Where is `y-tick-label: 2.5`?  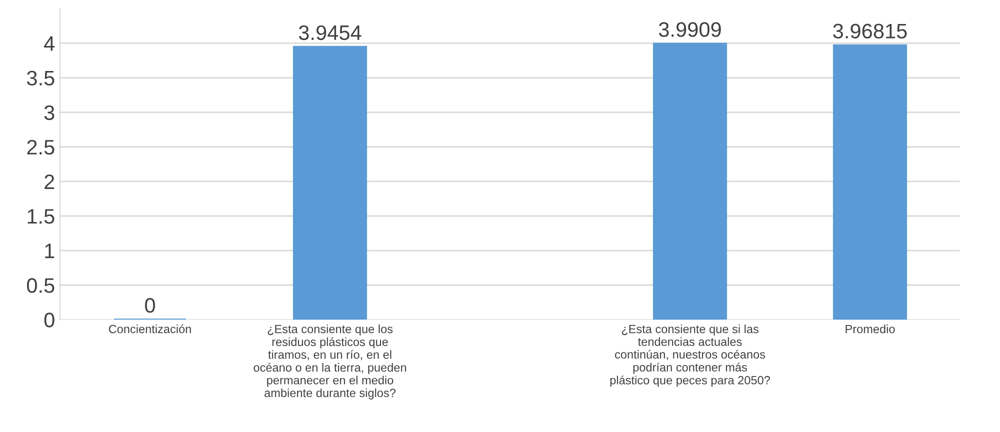 y-tick-label: 2.5 is located at coordinates (40, 147).